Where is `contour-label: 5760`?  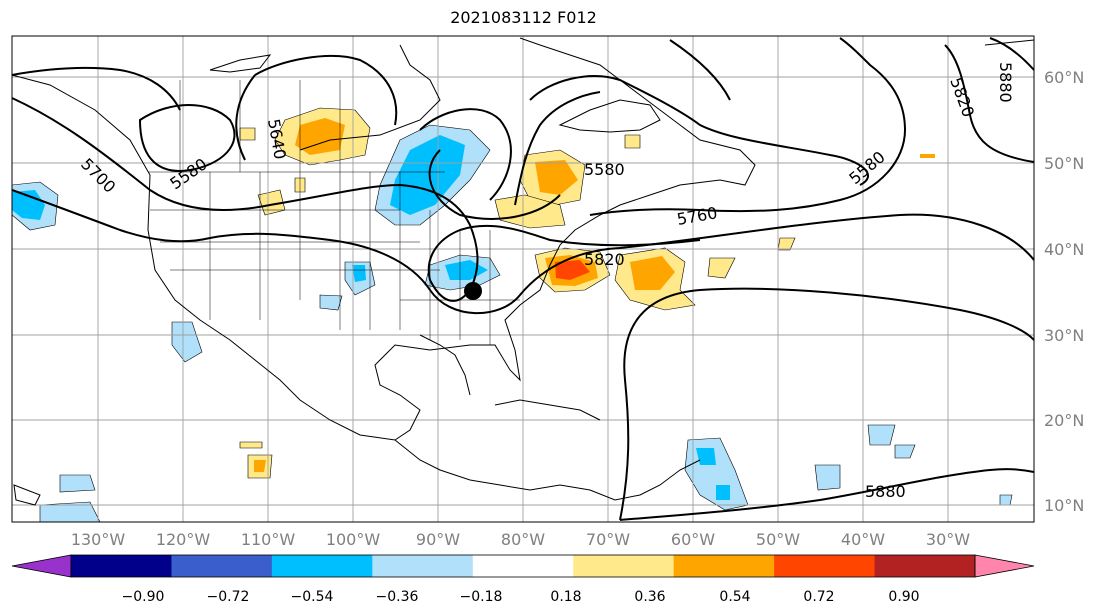 contour-label: 5760 is located at coordinates (696, 216).